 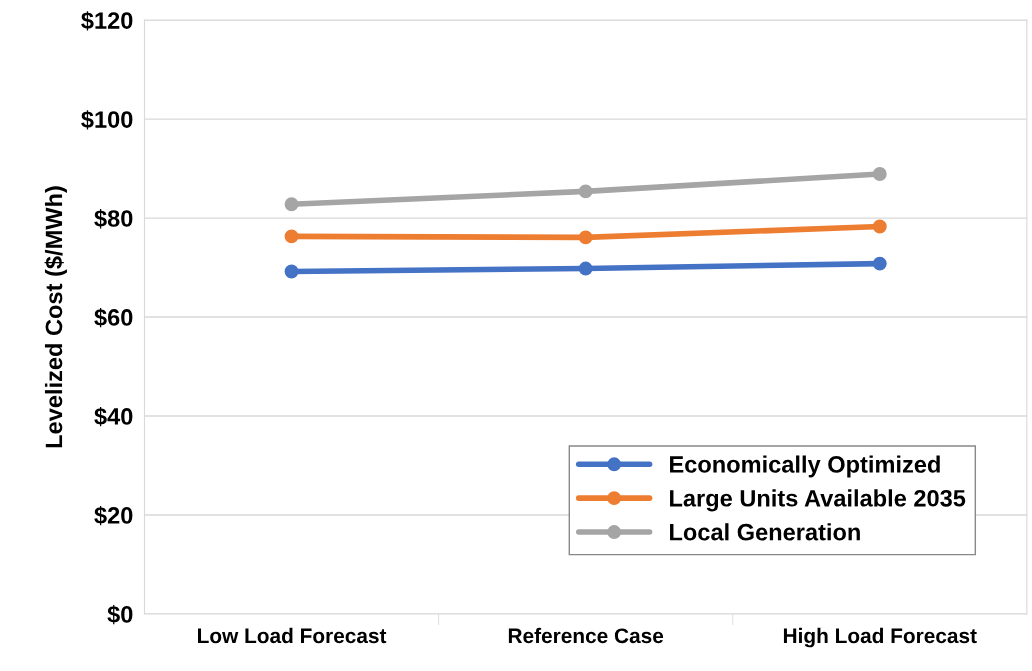 I want to click on x-tick-label: Low Load Forecast, so click(x=292, y=635).